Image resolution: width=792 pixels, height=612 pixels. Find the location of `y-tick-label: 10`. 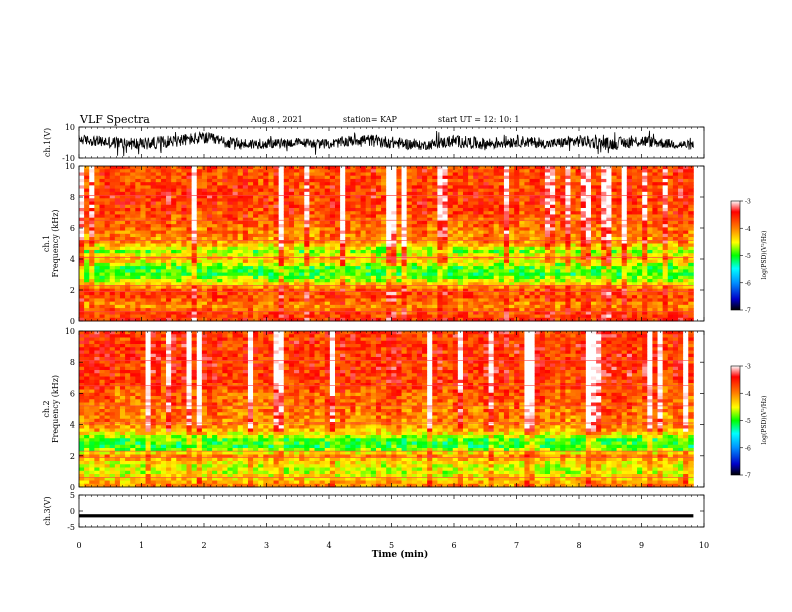

y-tick-label: 10 is located at coordinates (70, 127).